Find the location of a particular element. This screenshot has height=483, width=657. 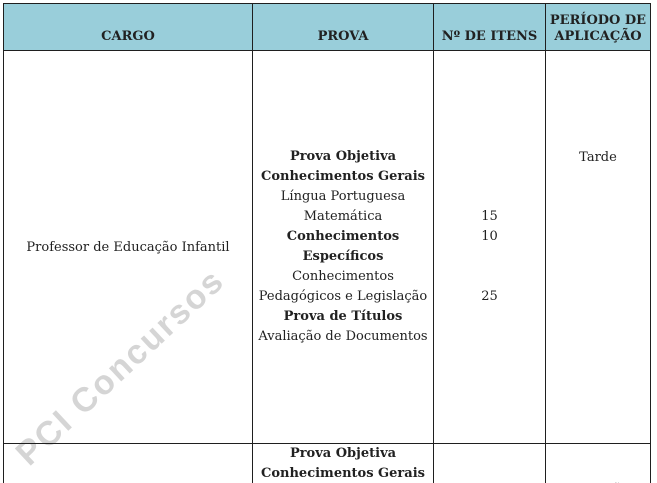

header-periodo: PERÍODO DE APLICAÇÃO is located at coordinates (598, 27).